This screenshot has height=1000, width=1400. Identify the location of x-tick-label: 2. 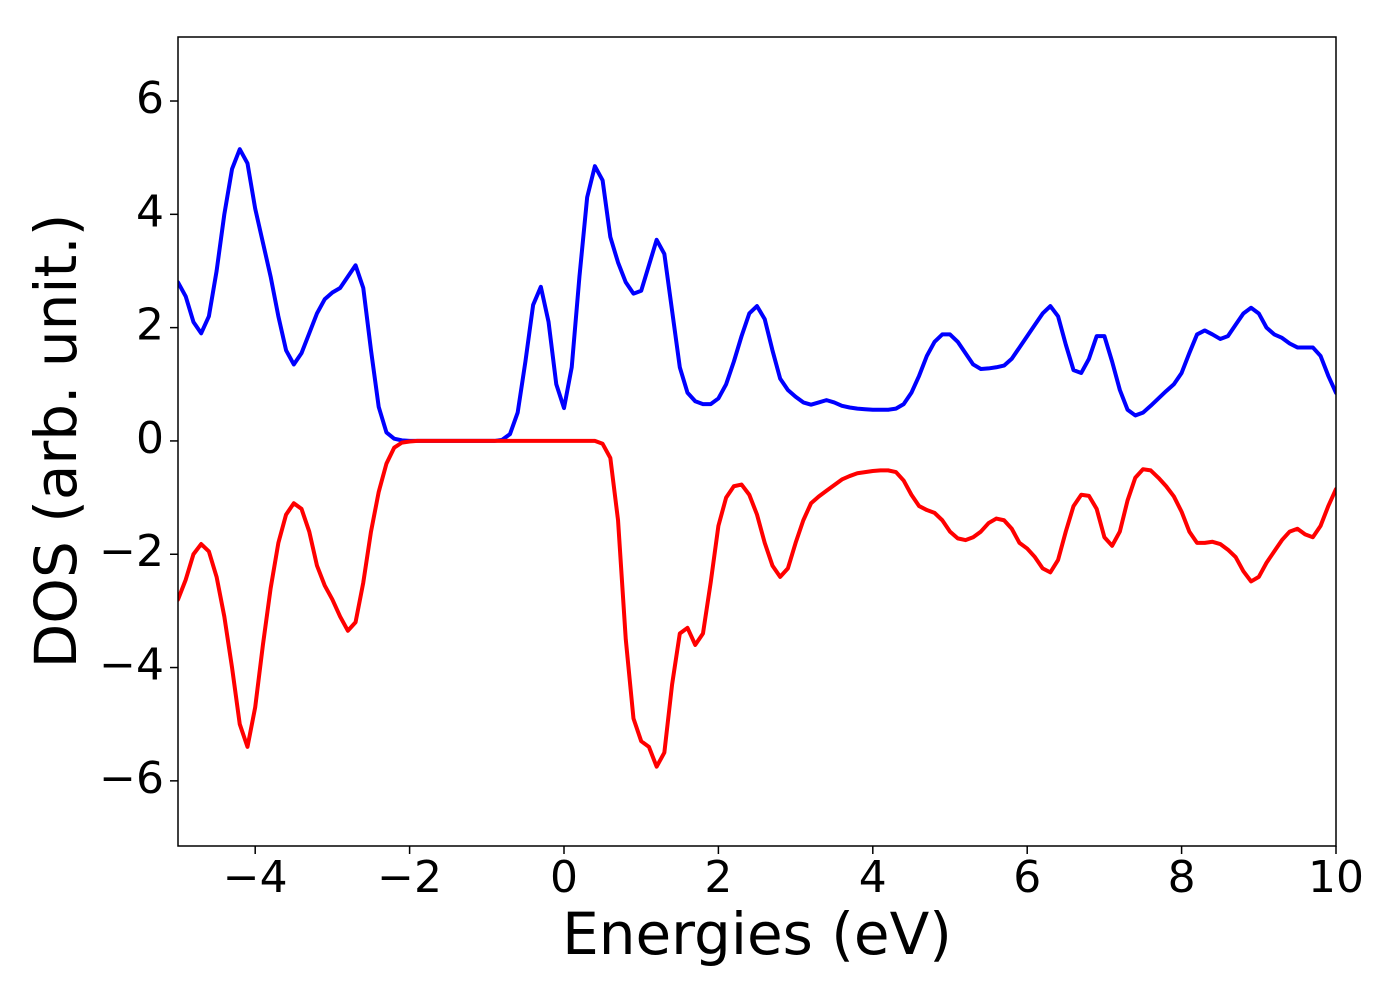
(718, 877).